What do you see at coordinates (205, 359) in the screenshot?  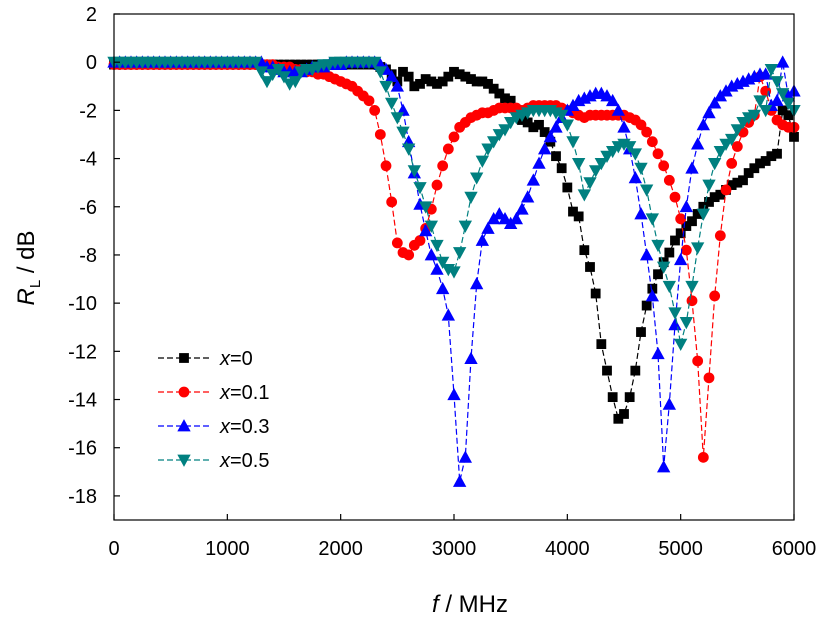 I see `legend-entry: x=0` at bounding box center [205, 359].